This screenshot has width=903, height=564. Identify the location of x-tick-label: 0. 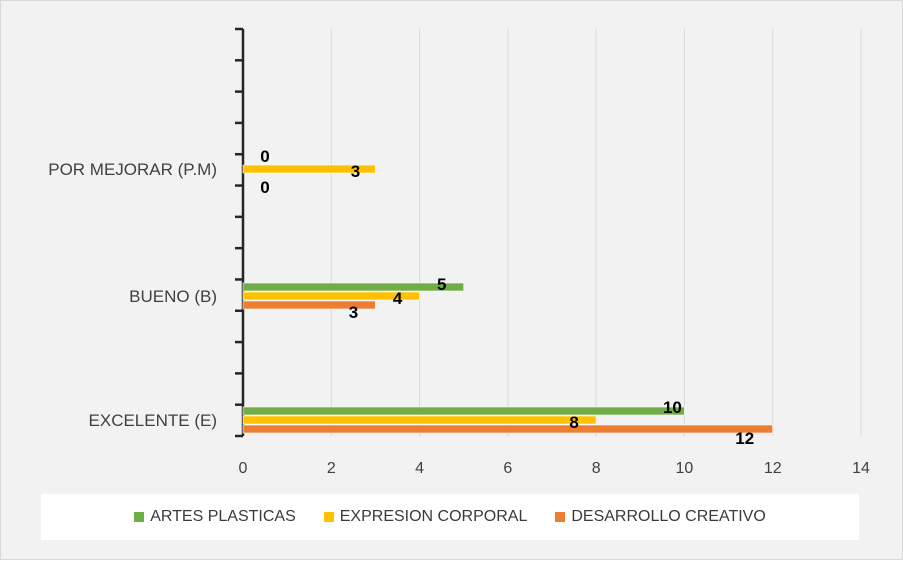
(243, 468).